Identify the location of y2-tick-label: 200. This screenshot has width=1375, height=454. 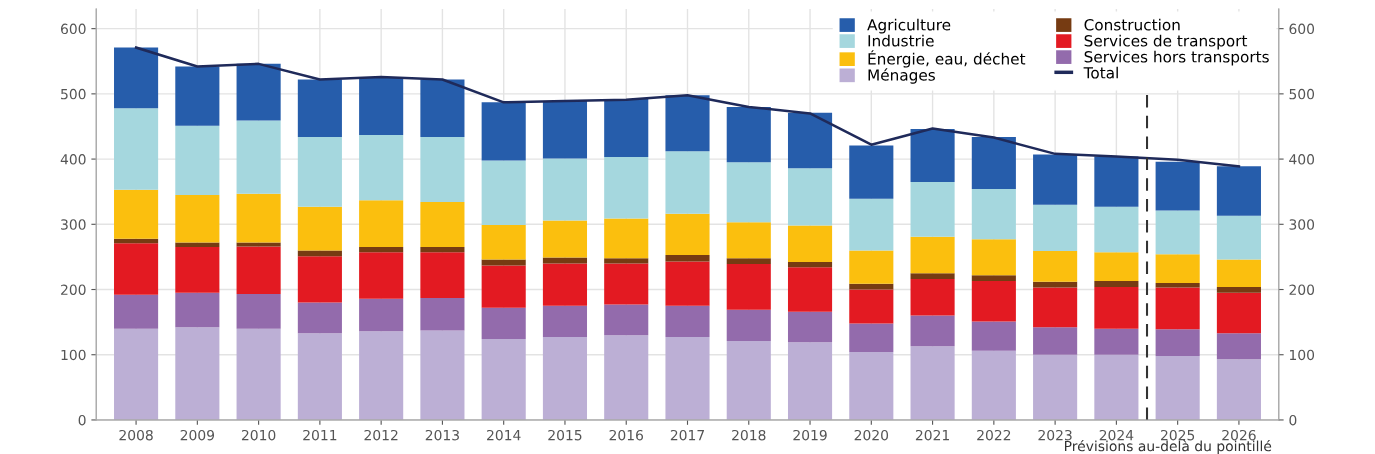
(1302, 289).